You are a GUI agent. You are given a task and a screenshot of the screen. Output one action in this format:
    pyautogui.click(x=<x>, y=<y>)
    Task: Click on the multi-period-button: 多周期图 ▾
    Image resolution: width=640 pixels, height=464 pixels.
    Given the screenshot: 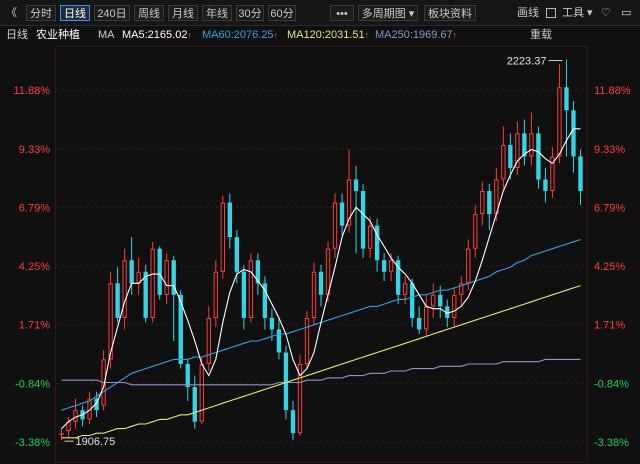 What is the action you would take?
    pyautogui.click(x=388, y=13)
    